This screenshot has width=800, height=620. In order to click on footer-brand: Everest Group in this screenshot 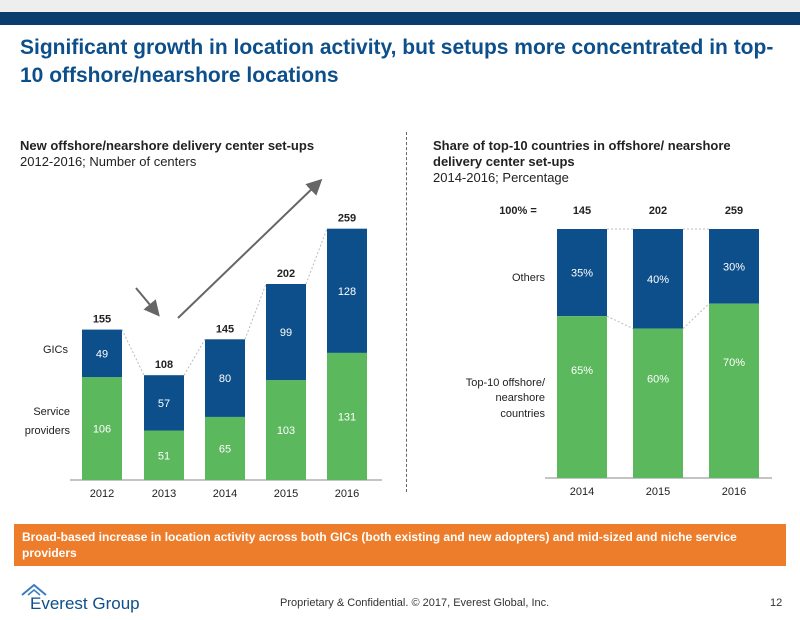, I will do `click(85, 603)`.